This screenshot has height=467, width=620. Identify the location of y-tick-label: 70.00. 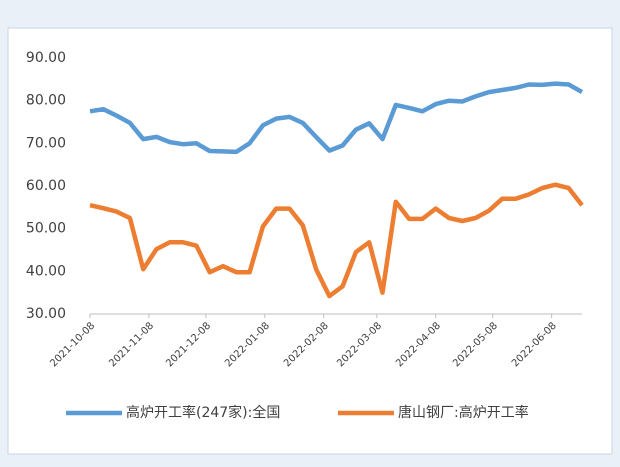
(46, 143).